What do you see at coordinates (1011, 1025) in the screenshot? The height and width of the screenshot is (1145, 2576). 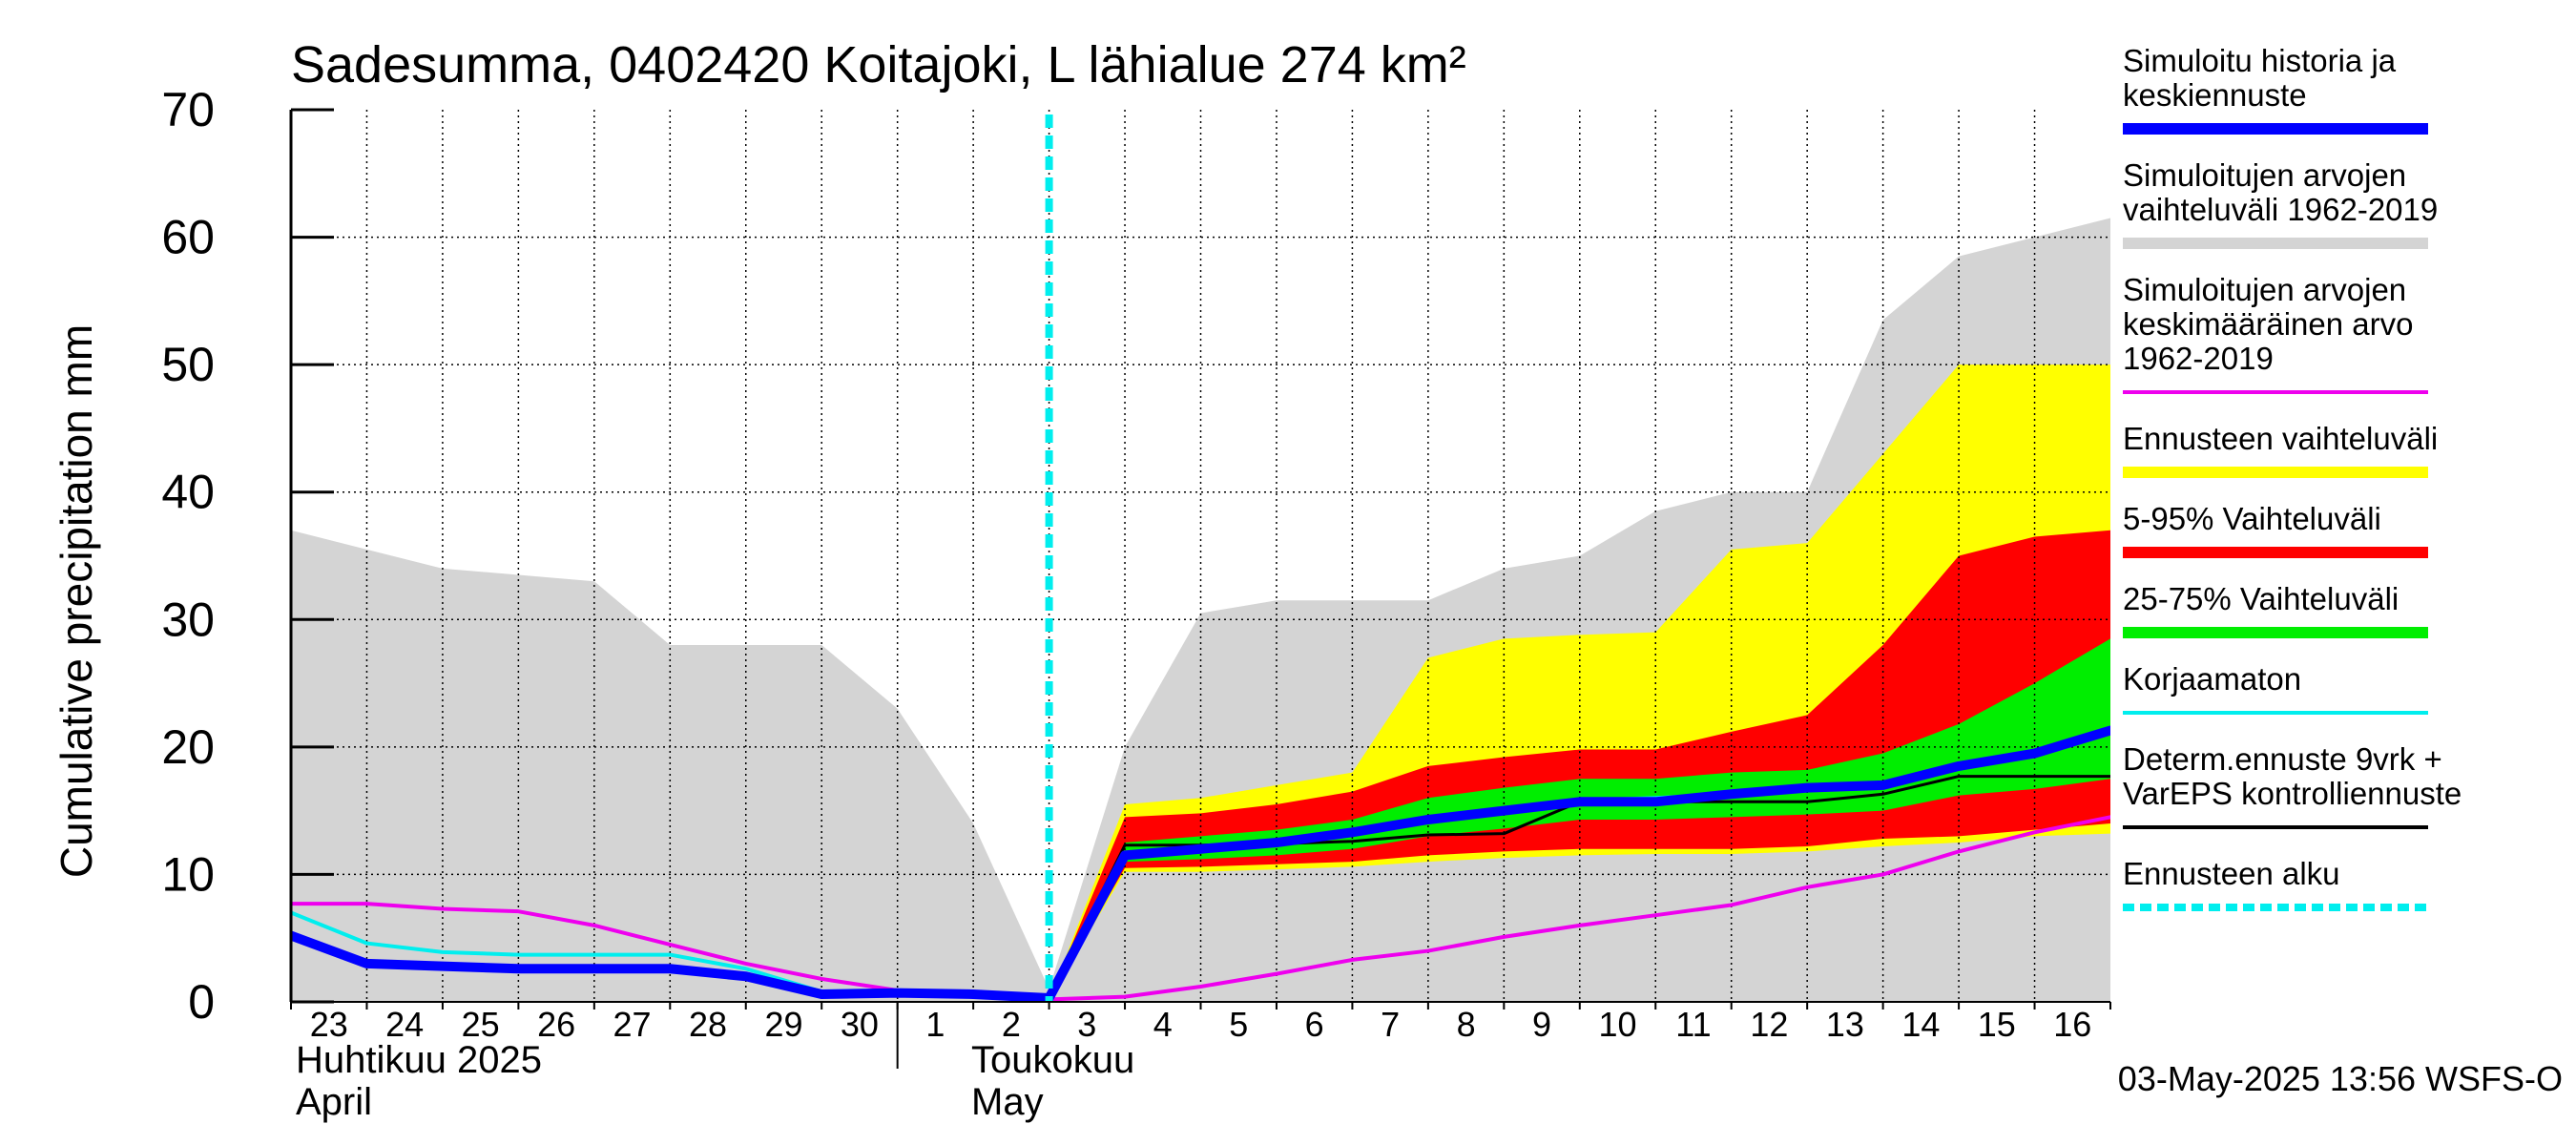 I see `x-tick-label: 2` at bounding box center [1011, 1025].